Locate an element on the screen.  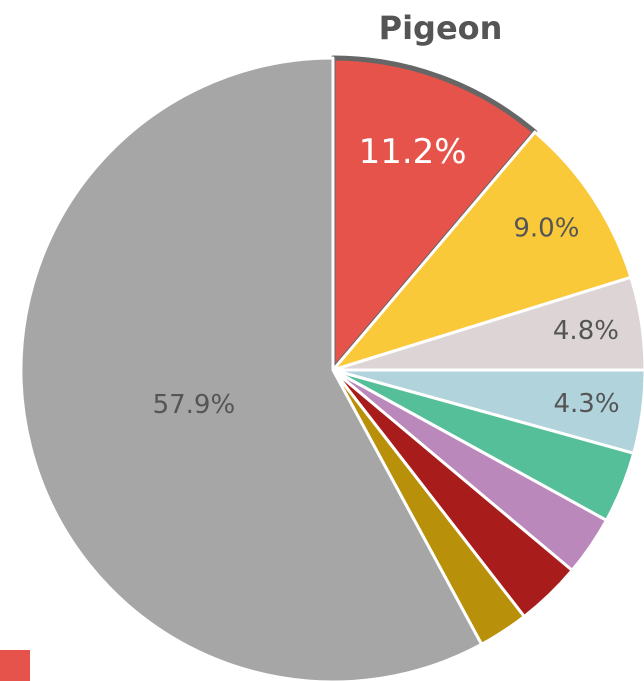
slice-label: 57.9% is located at coordinates (194, 405).